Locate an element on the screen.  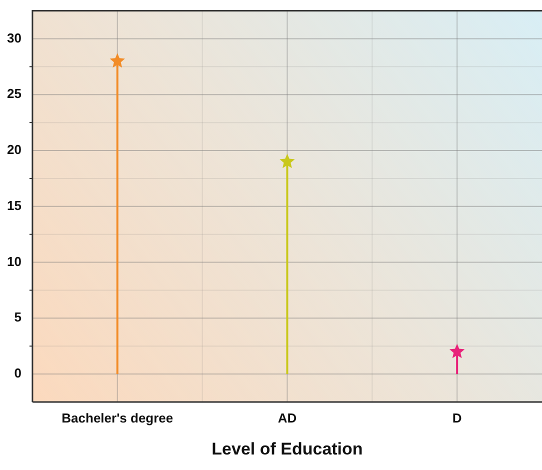
y-tick-label: 15 is located at coordinates (14, 205).